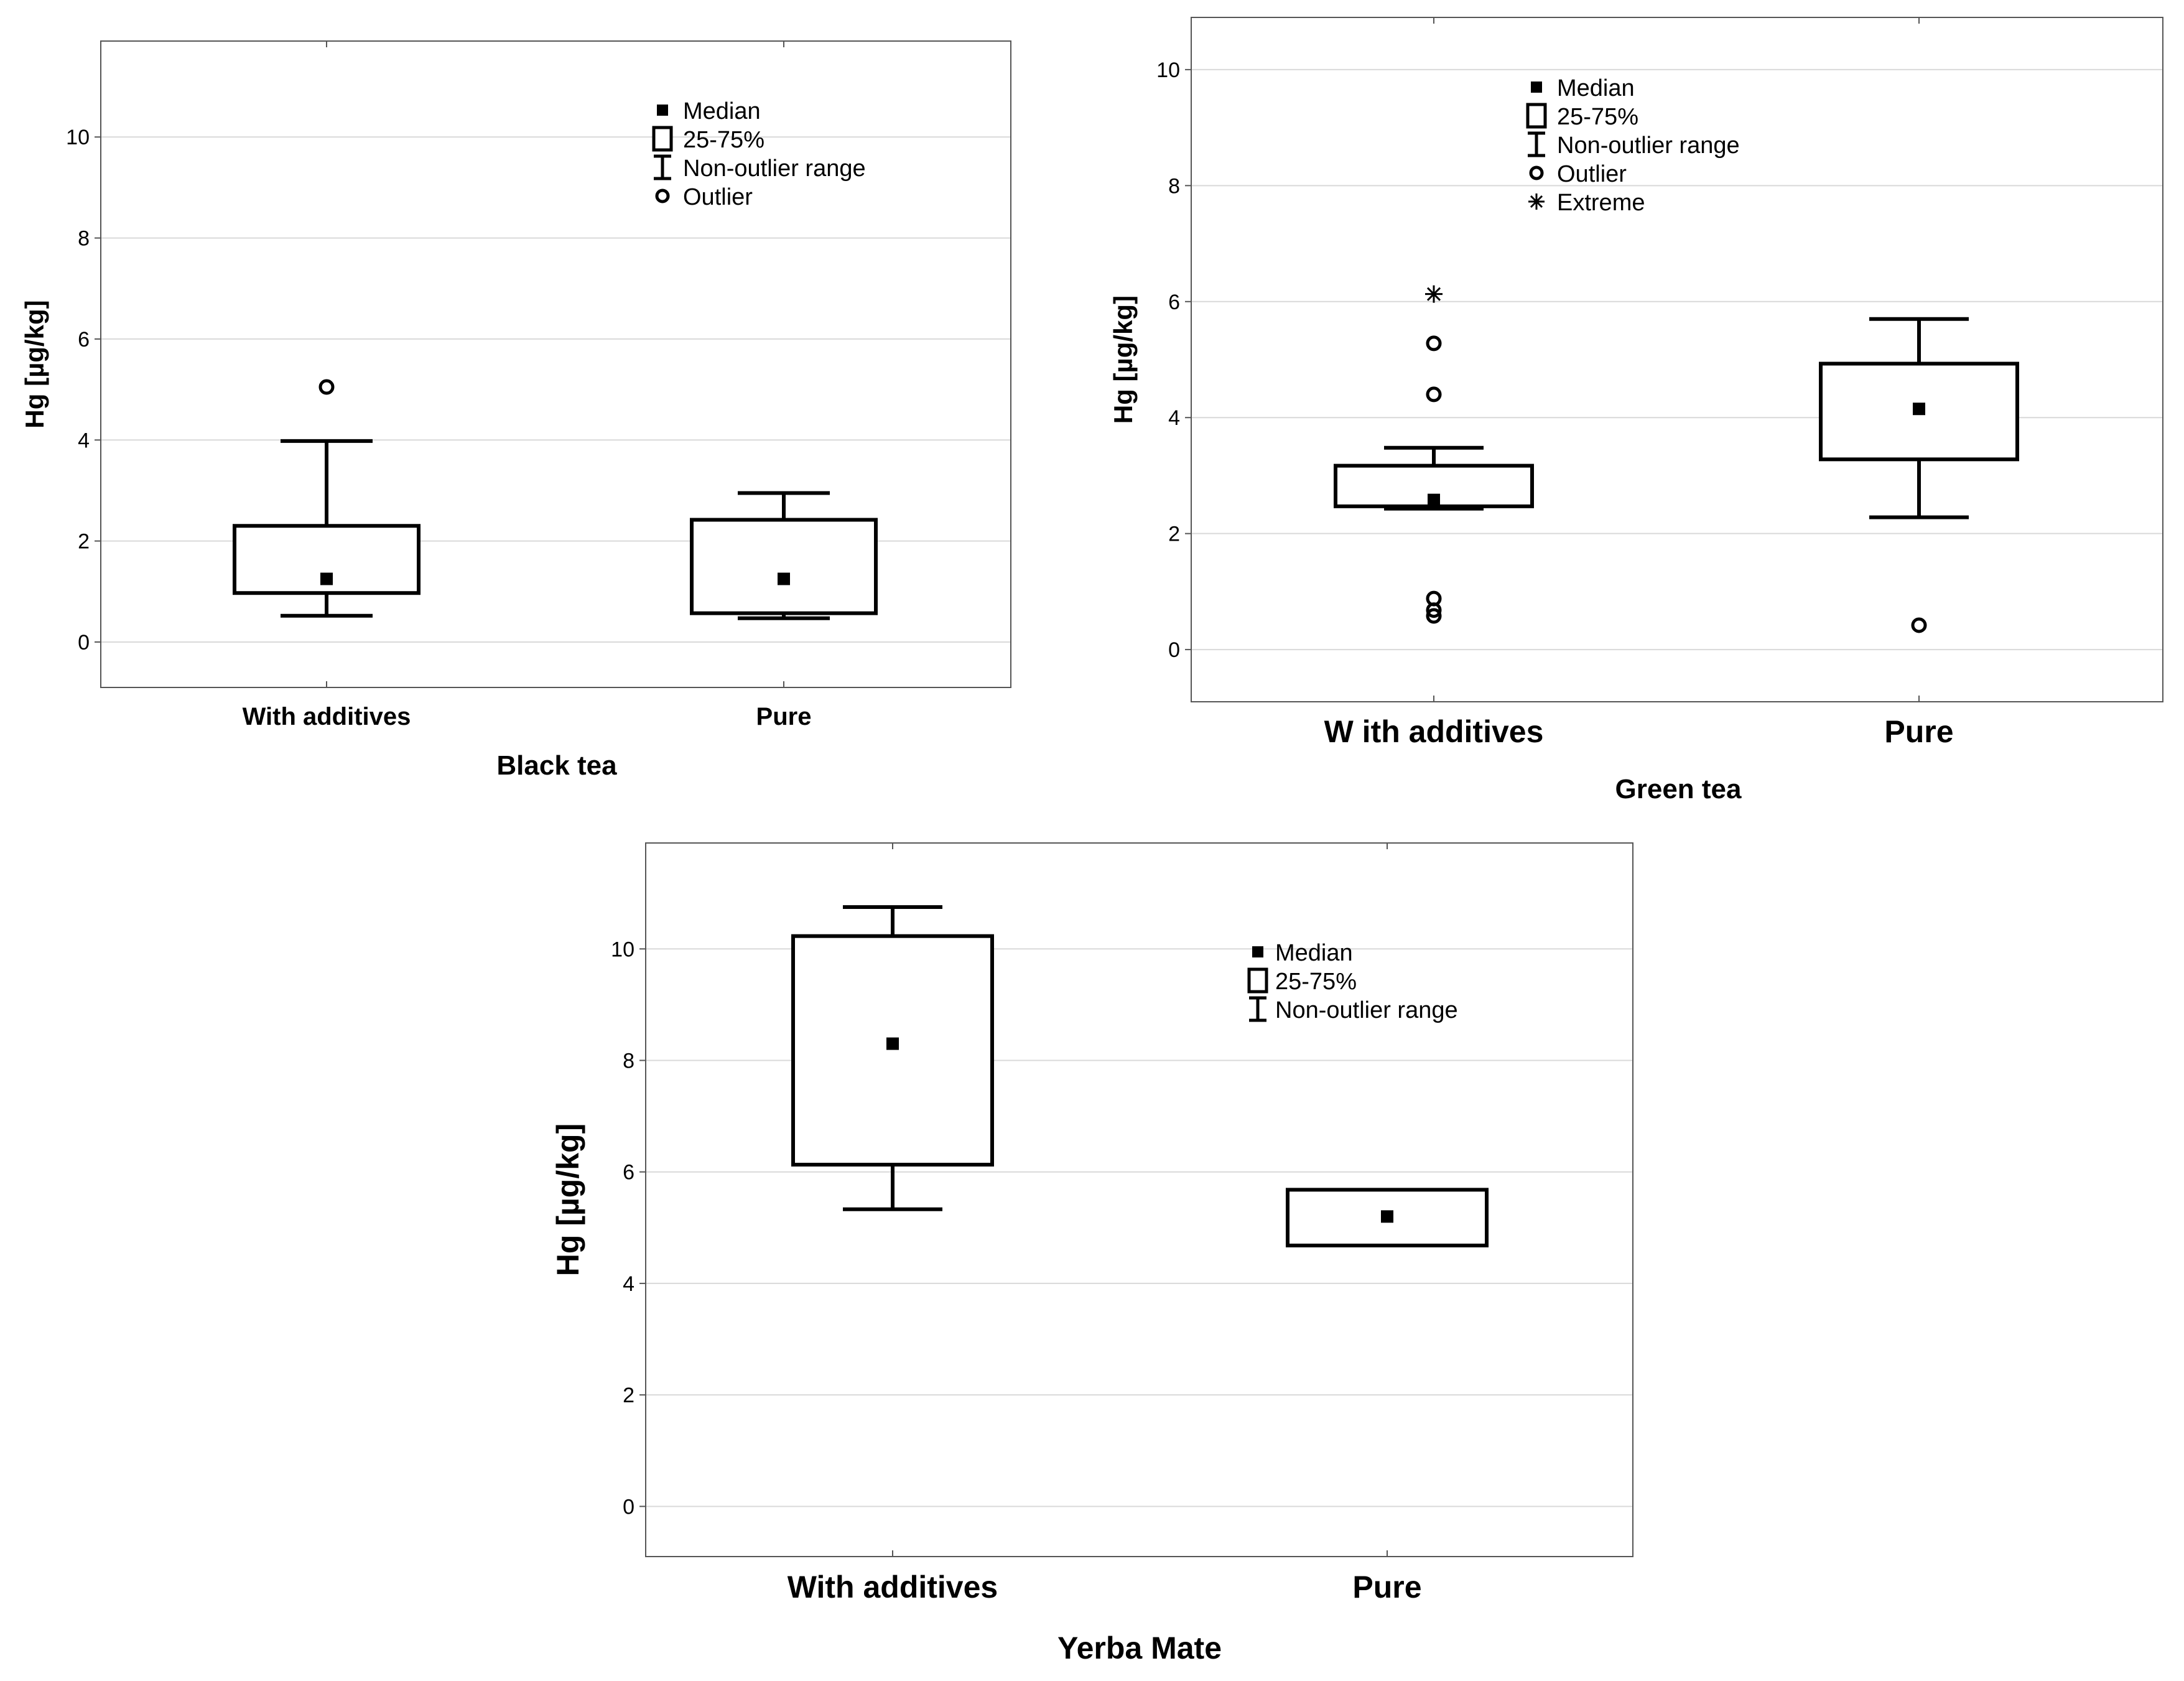  What do you see at coordinates (1679, 789) in the screenshot?
I see `chart-title: Green tea` at bounding box center [1679, 789].